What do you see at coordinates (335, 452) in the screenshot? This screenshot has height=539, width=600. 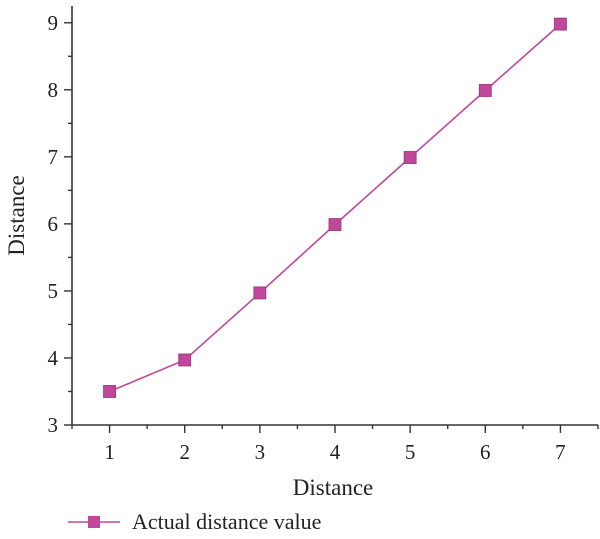 I see `x-tick-label: 4` at bounding box center [335, 452].